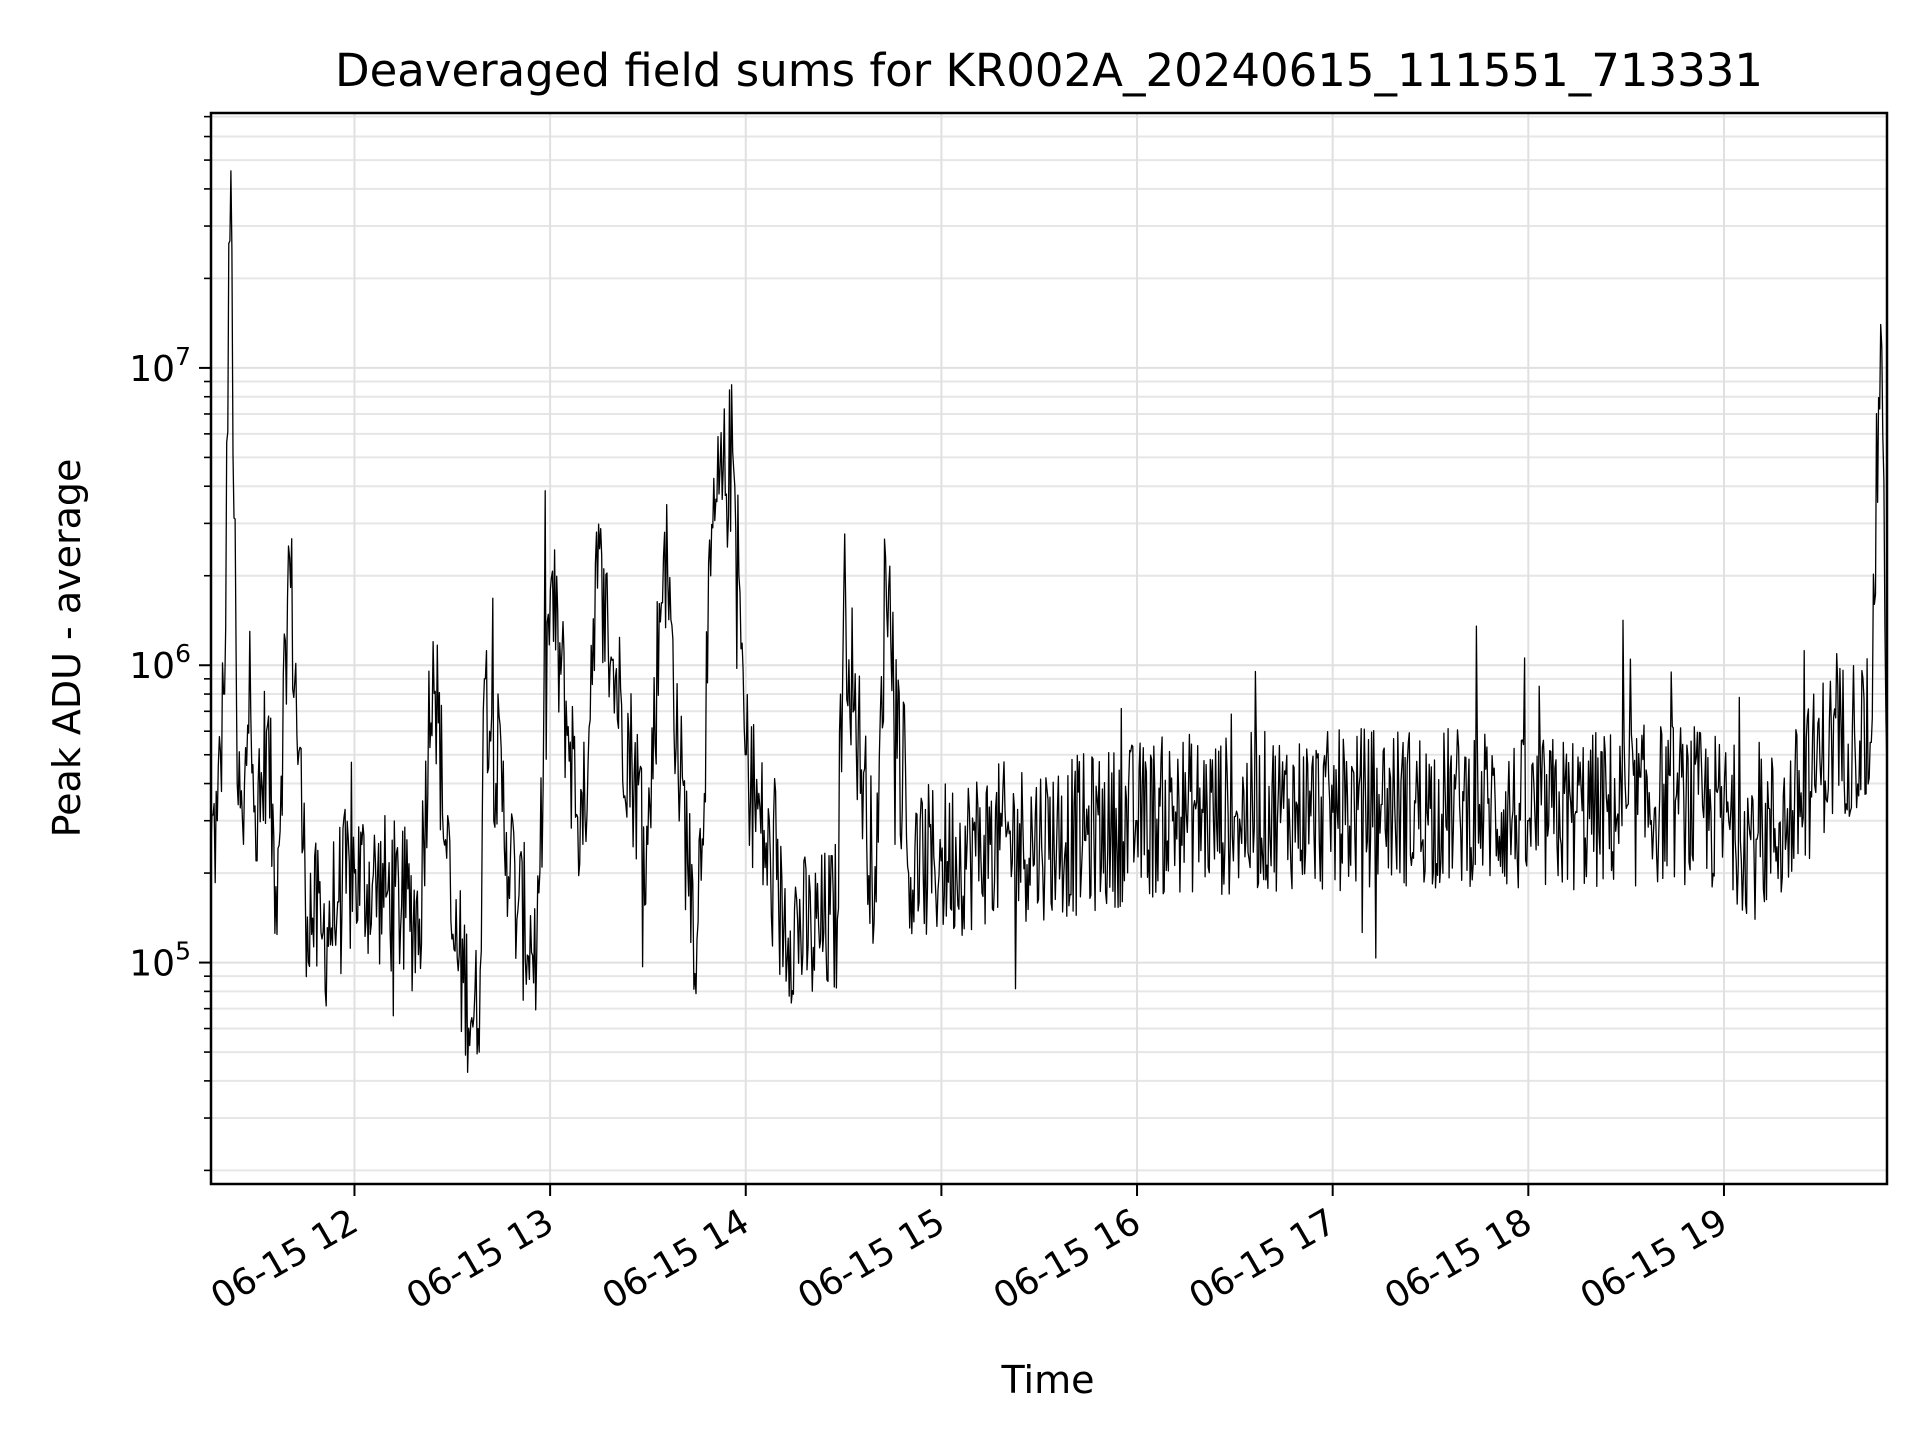  What do you see at coordinates (160, 366) in the screenshot?
I see `y-tick-label: 10⁷` at bounding box center [160, 366].